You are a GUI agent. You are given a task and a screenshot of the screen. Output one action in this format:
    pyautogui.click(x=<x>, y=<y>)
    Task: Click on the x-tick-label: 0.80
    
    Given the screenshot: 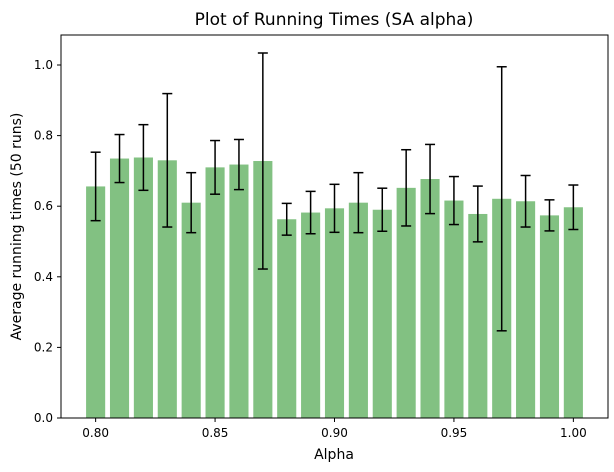 What is the action you would take?
    pyautogui.click(x=95, y=433)
    